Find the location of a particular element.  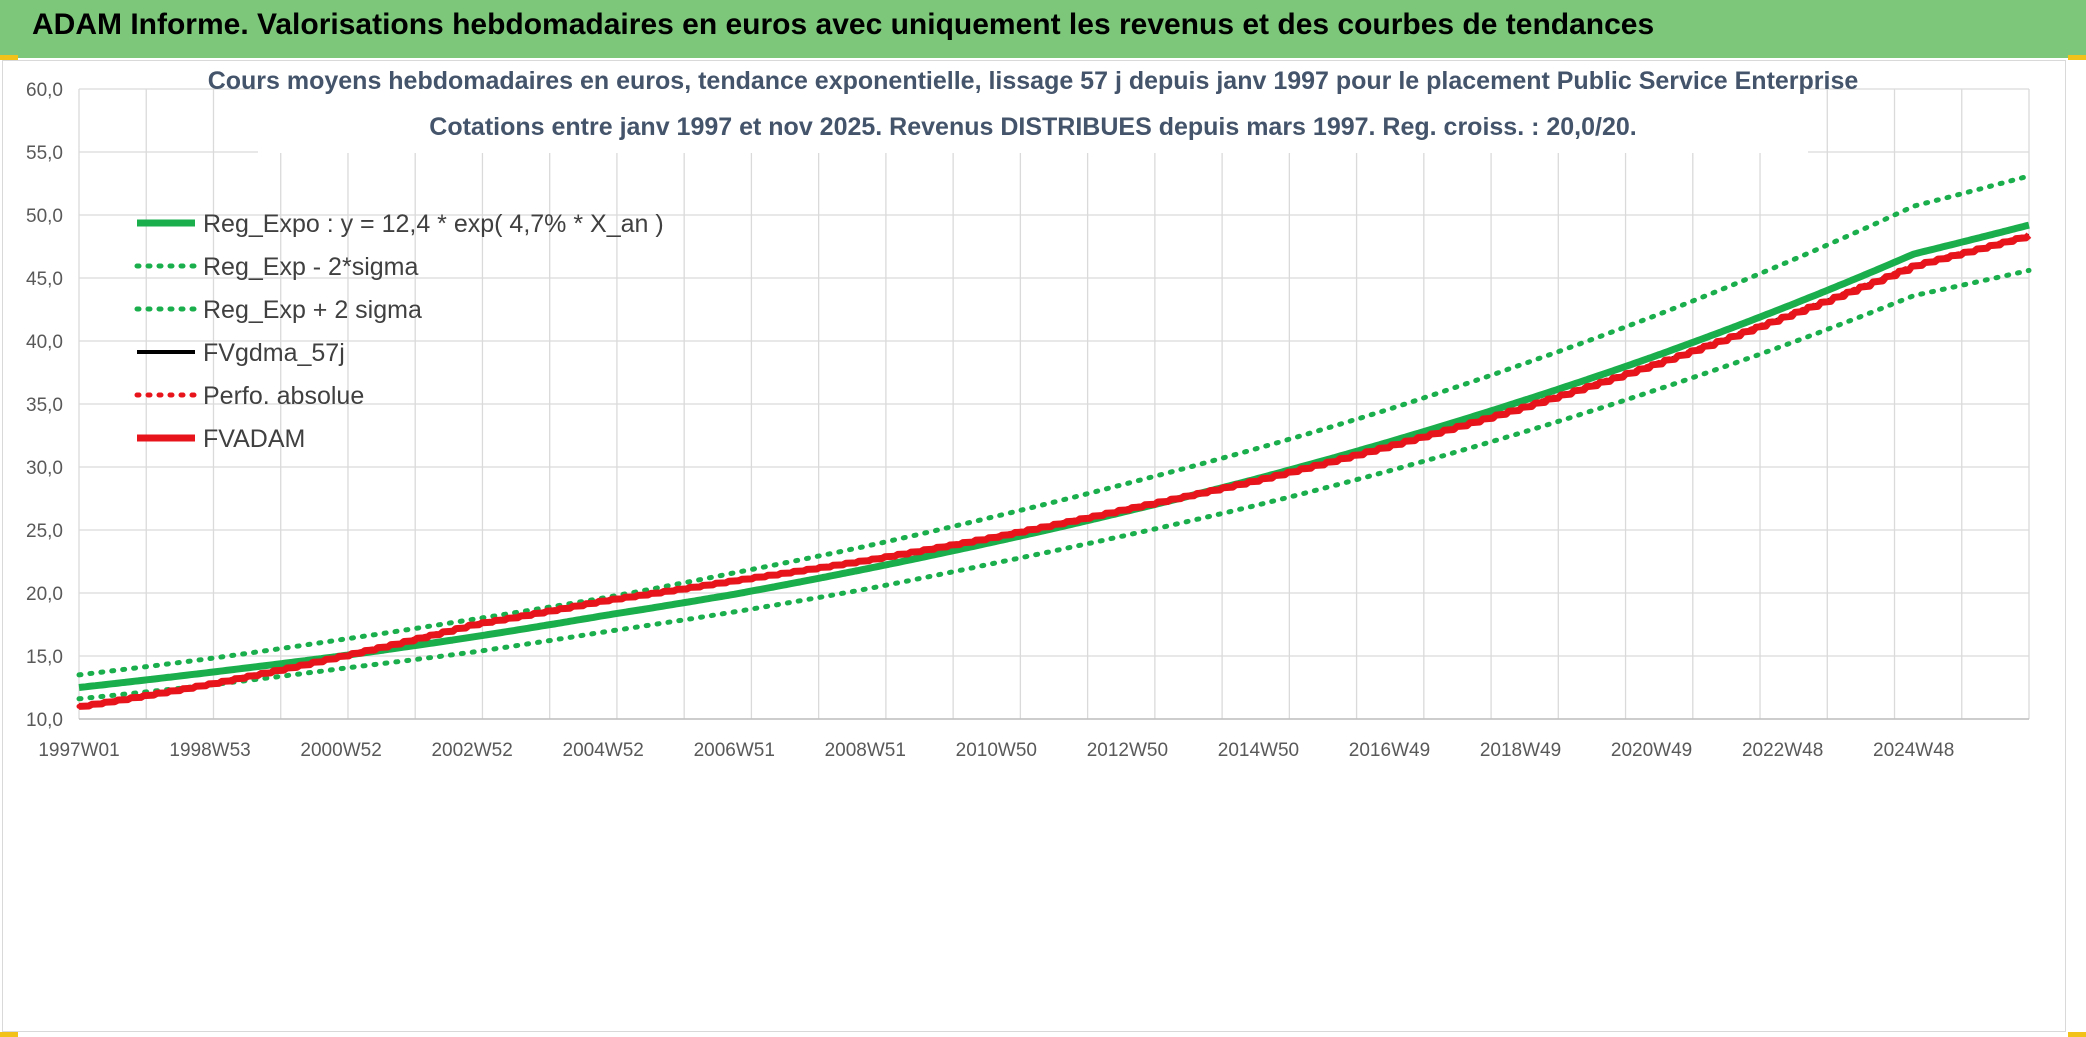

y-tick-label: 40,0 is located at coordinates (44, 342).